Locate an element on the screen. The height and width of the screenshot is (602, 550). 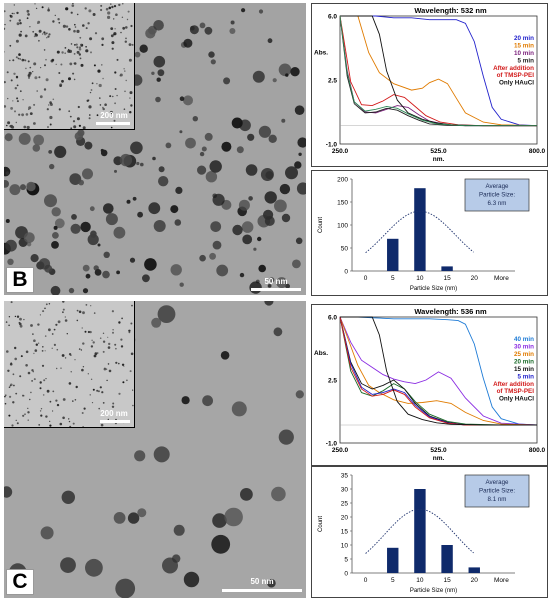
legend-entry: Only HAuCl is located at coordinates (516, 83).